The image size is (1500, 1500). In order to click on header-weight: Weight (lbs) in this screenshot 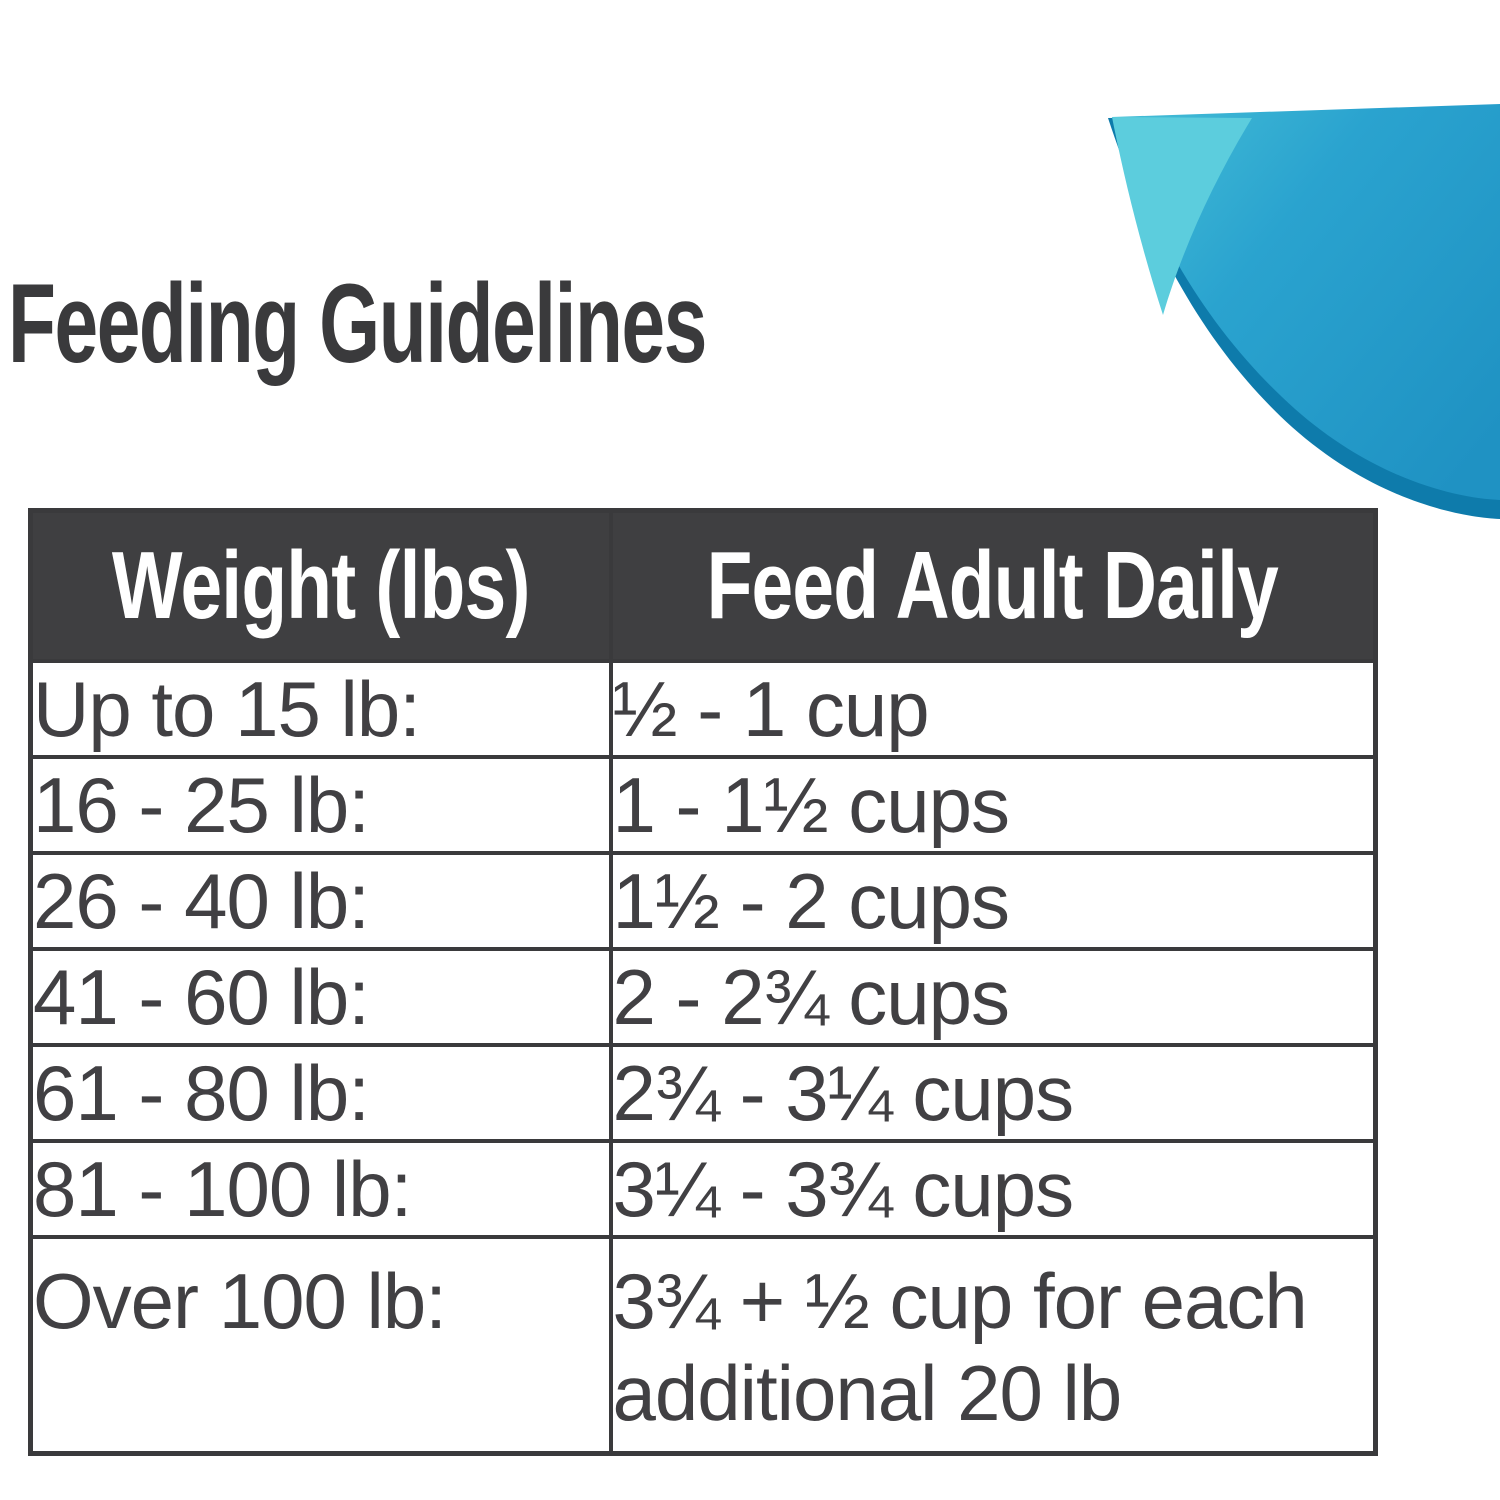, I will do `click(320, 585)`.